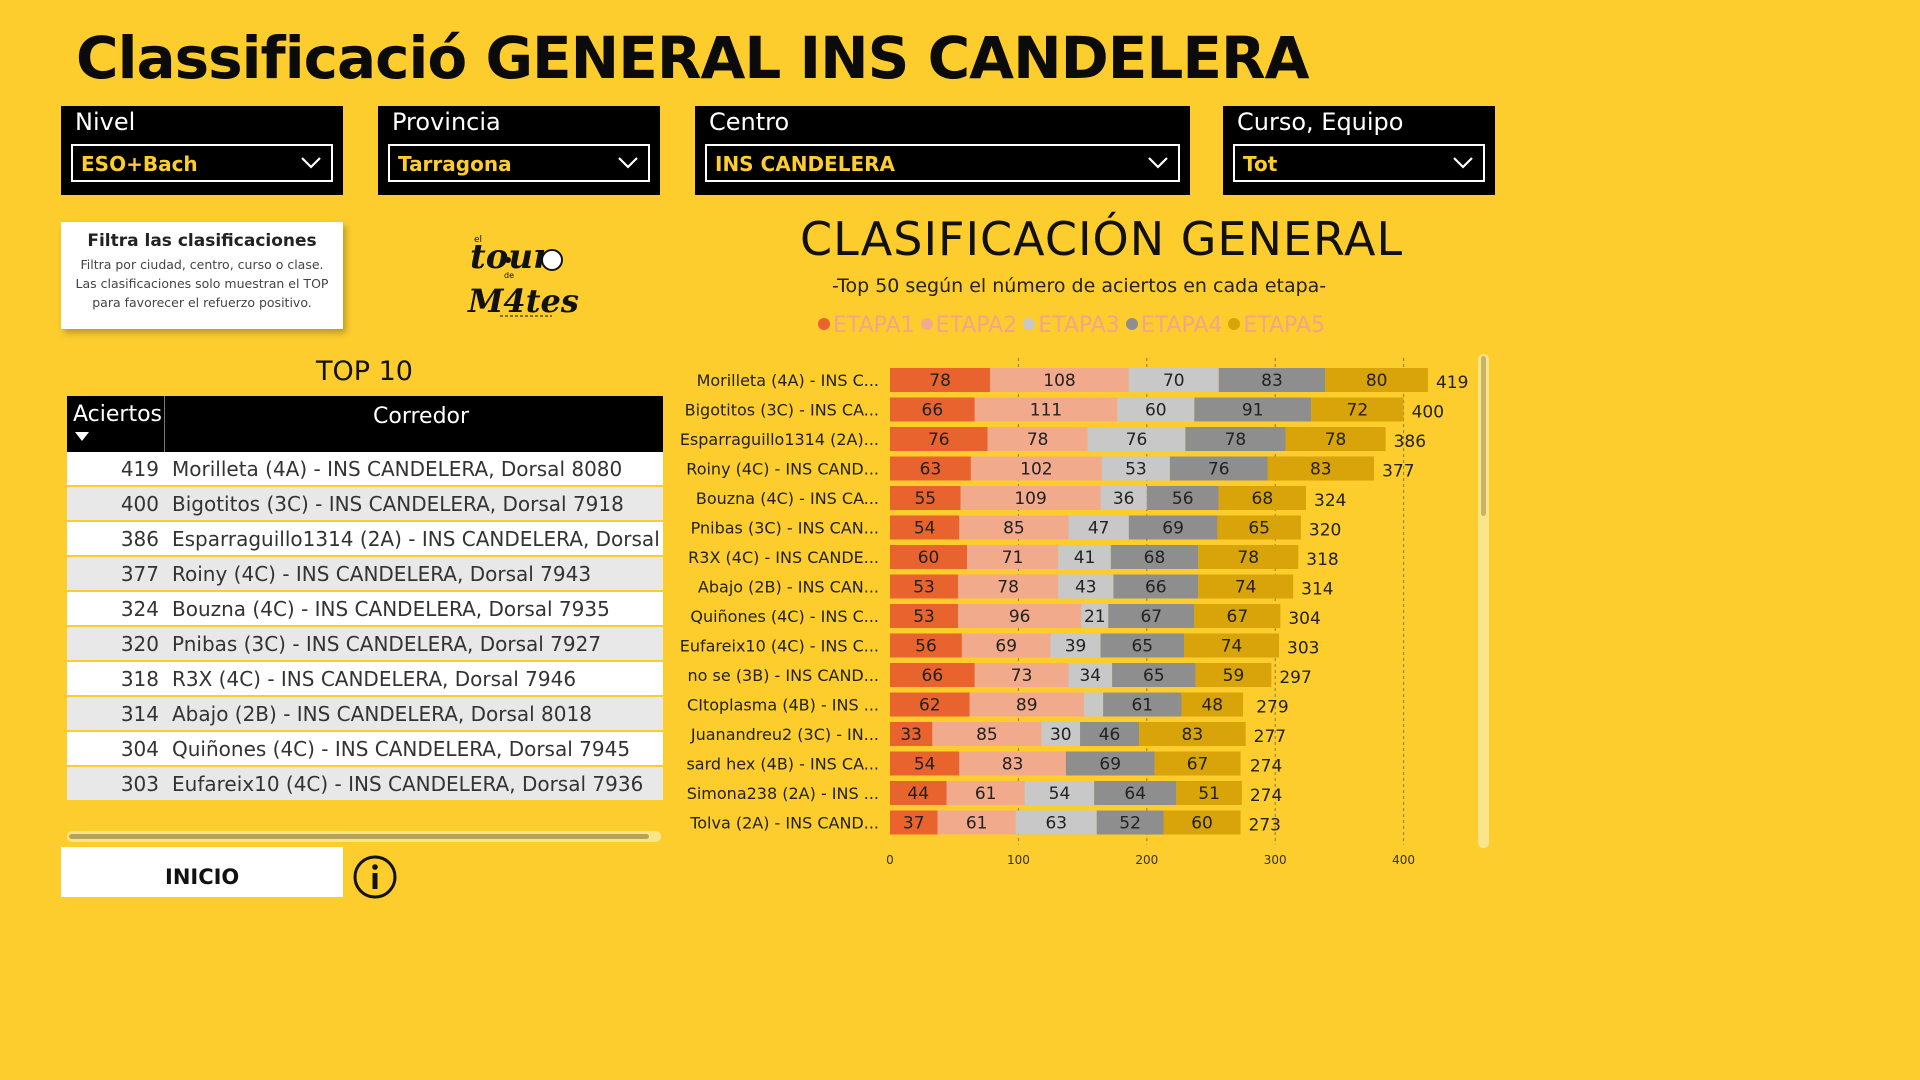 This screenshot has height=1080, width=1920. I want to click on bar-data-label: 96, so click(1020, 617).